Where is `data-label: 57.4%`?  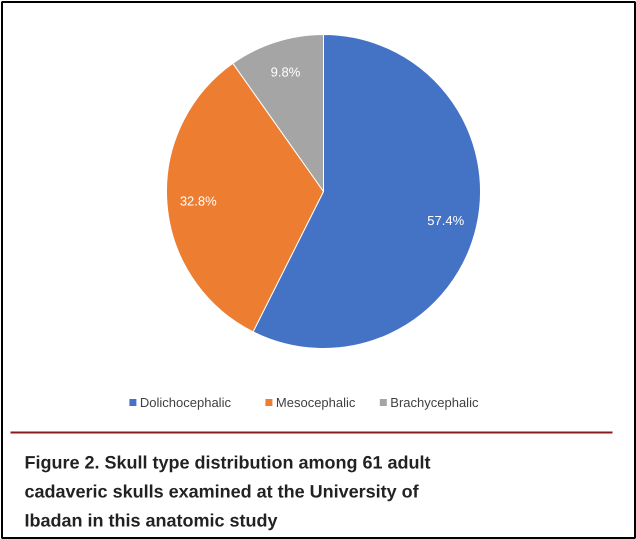
data-label: 57.4% is located at coordinates (446, 220).